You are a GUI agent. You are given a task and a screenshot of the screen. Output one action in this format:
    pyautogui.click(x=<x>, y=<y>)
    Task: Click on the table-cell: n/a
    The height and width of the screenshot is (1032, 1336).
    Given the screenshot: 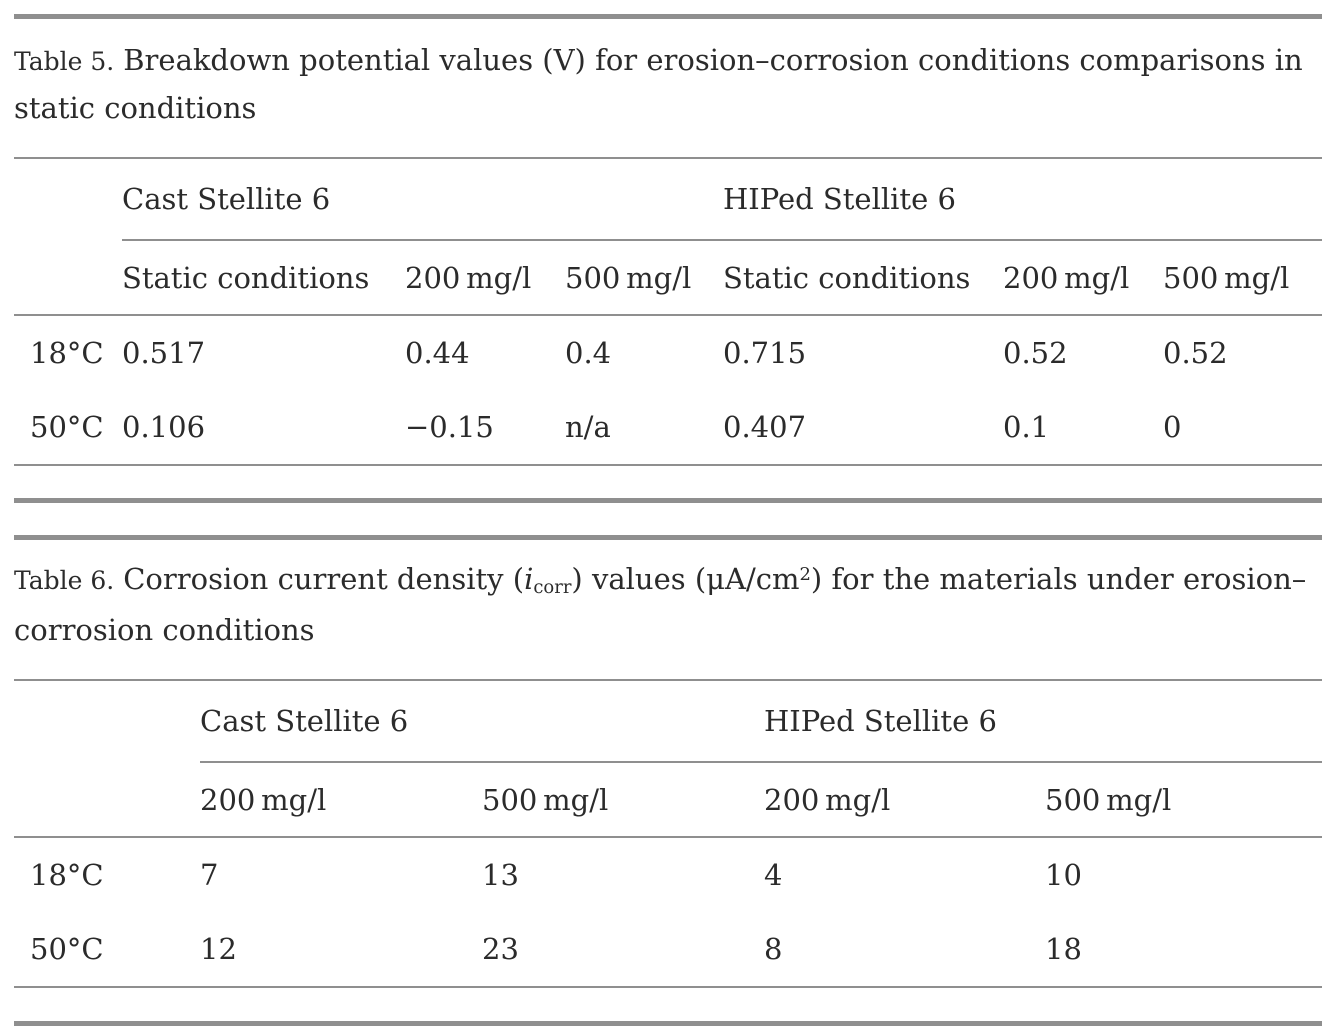 What is the action you would take?
    pyautogui.click(x=588, y=427)
    